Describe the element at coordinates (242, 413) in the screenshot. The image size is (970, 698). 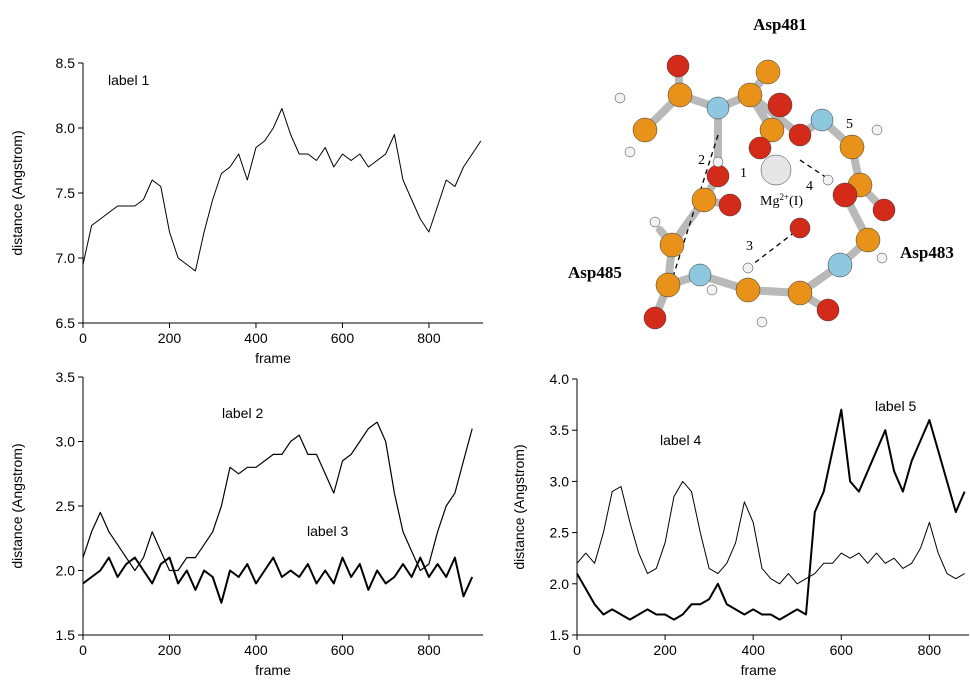
I see `annotation: label 2` at that location.